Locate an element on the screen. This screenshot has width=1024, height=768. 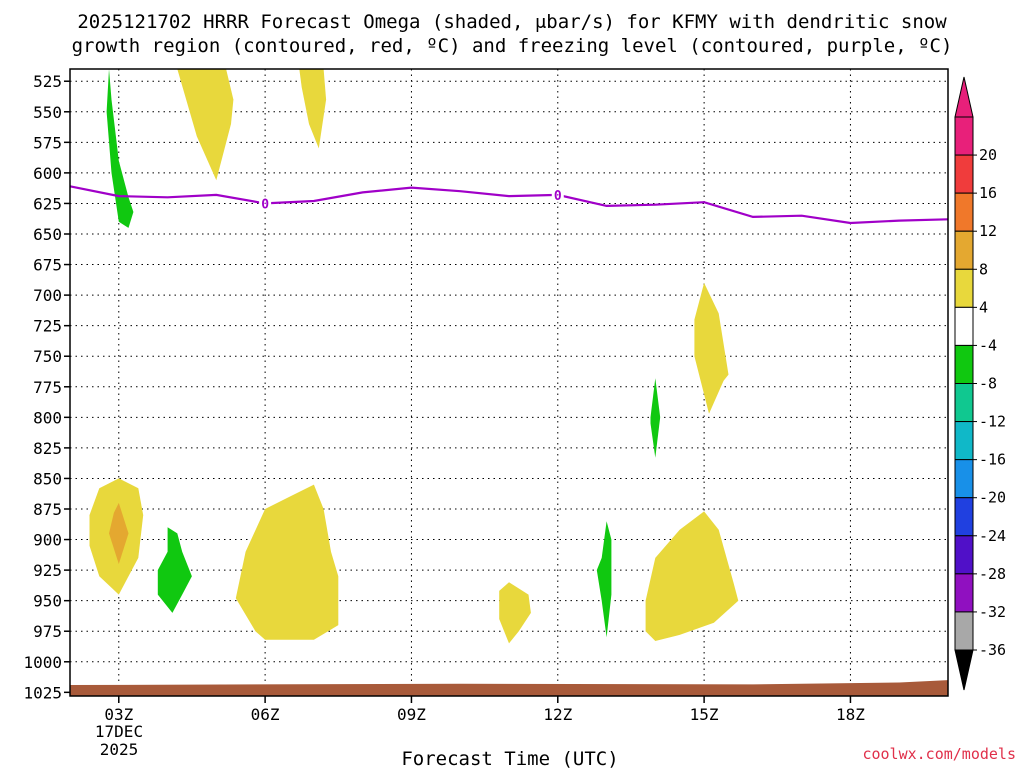
colorbar-label--8: -8 is located at coordinates (988, 384).